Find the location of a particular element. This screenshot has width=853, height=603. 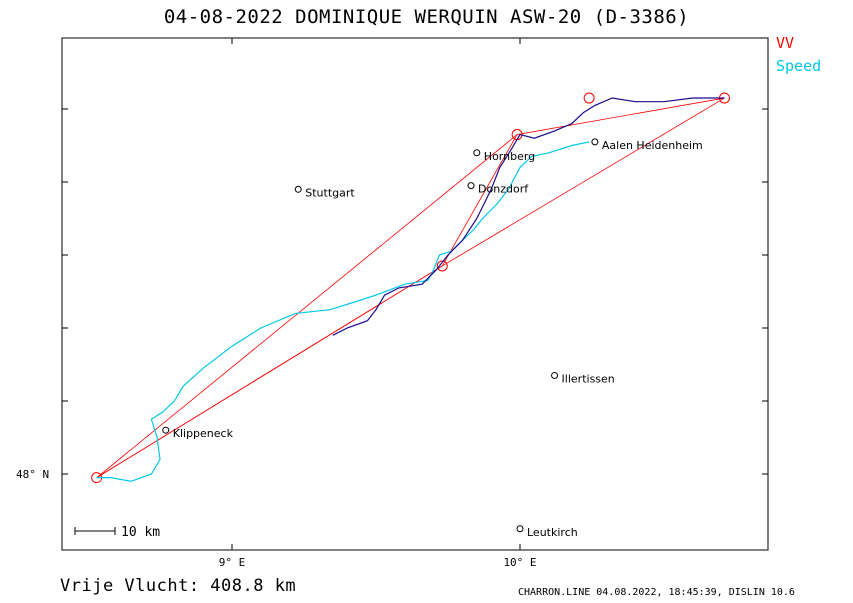

legend-vv-label: VV is located at coordinates (785, 43).